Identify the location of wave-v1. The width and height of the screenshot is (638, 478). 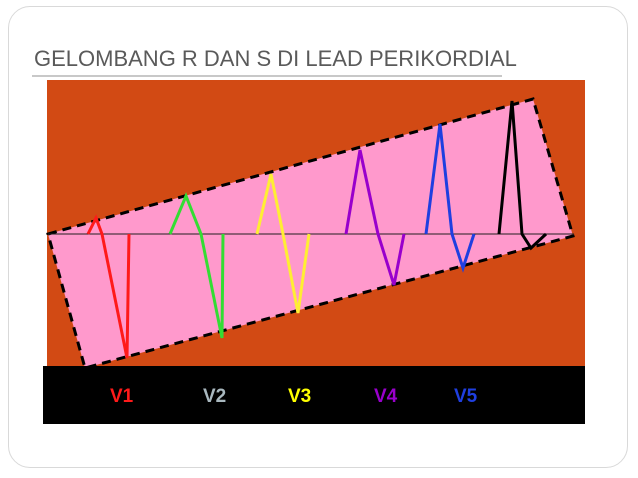
(108, 286).